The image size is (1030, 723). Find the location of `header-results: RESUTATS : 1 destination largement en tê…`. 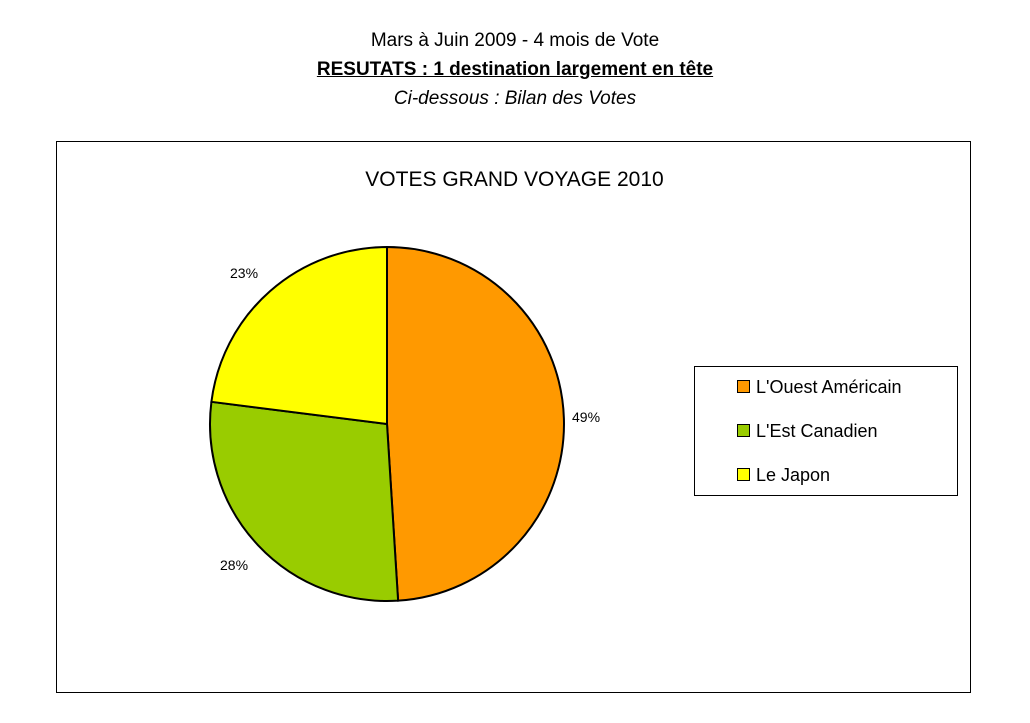

header-results: RESUTATS : 1 destination largement en tê… is located at coordinates (515, 69).